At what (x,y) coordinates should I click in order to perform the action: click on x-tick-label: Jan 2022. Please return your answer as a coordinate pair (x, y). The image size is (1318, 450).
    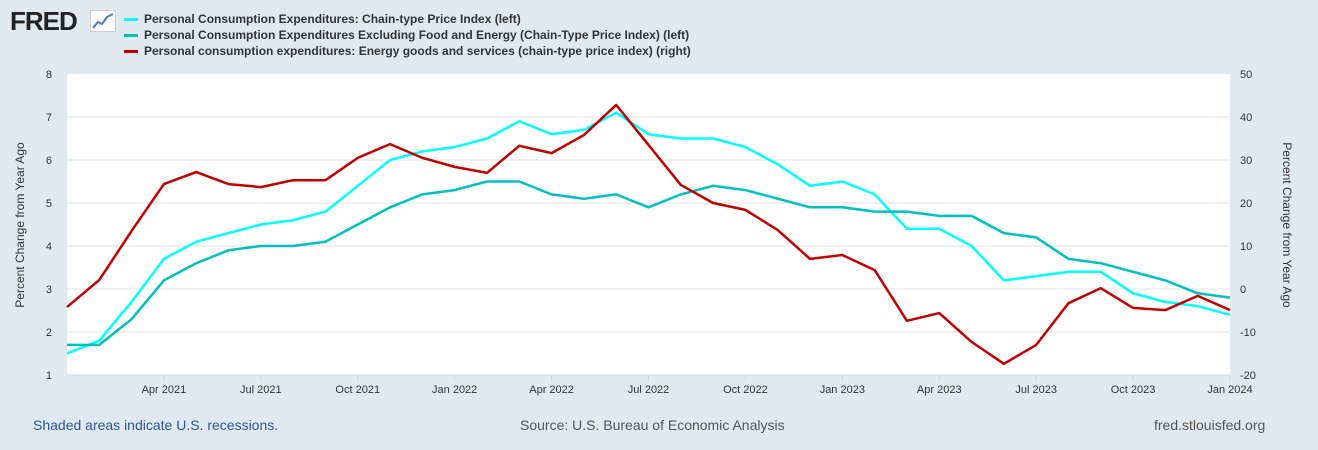
    Looking at the image, I should click on (454, 390).